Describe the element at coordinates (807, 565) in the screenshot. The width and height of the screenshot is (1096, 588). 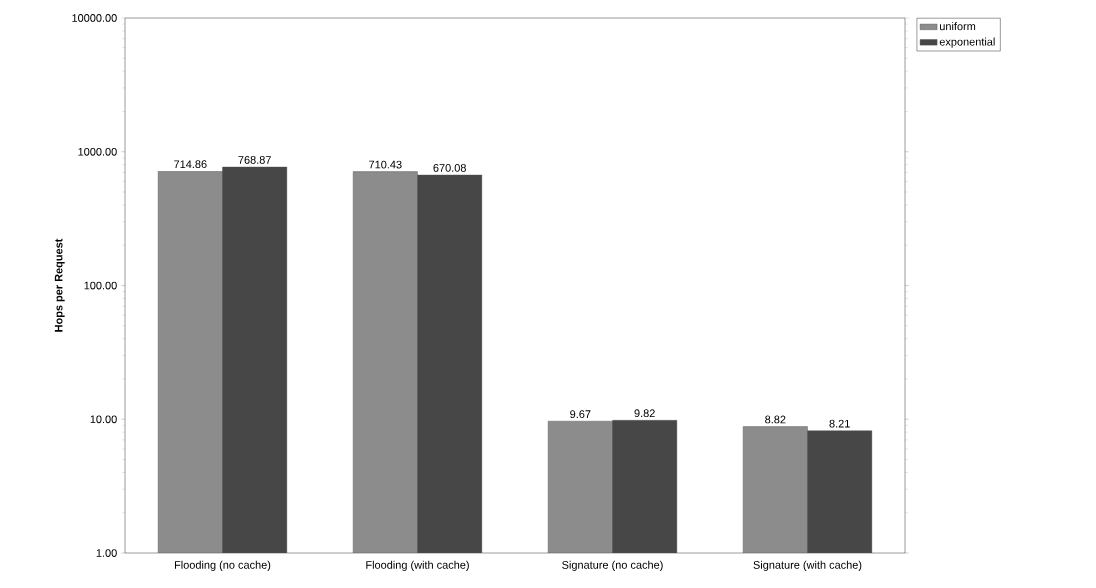
I see `x-tick-label: Signature (with cache)` at that location.